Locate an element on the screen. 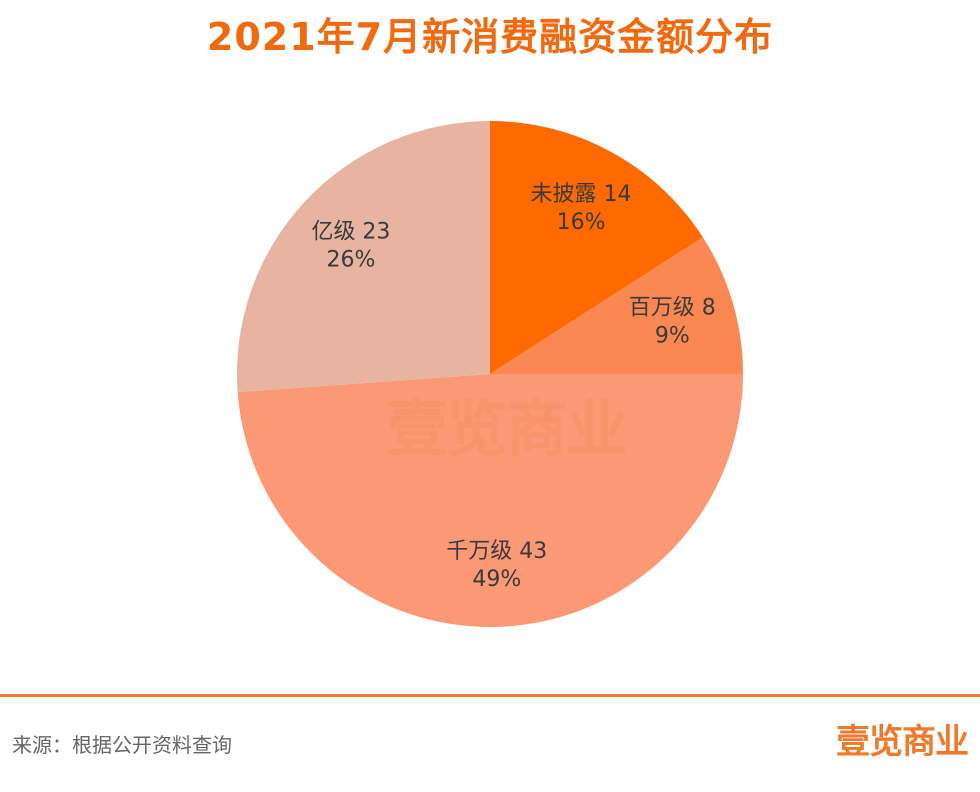 The height and width of the screenshot is (792, 980). slice-label-1: 百万级 8 9% is located at coordinates (672, 321).